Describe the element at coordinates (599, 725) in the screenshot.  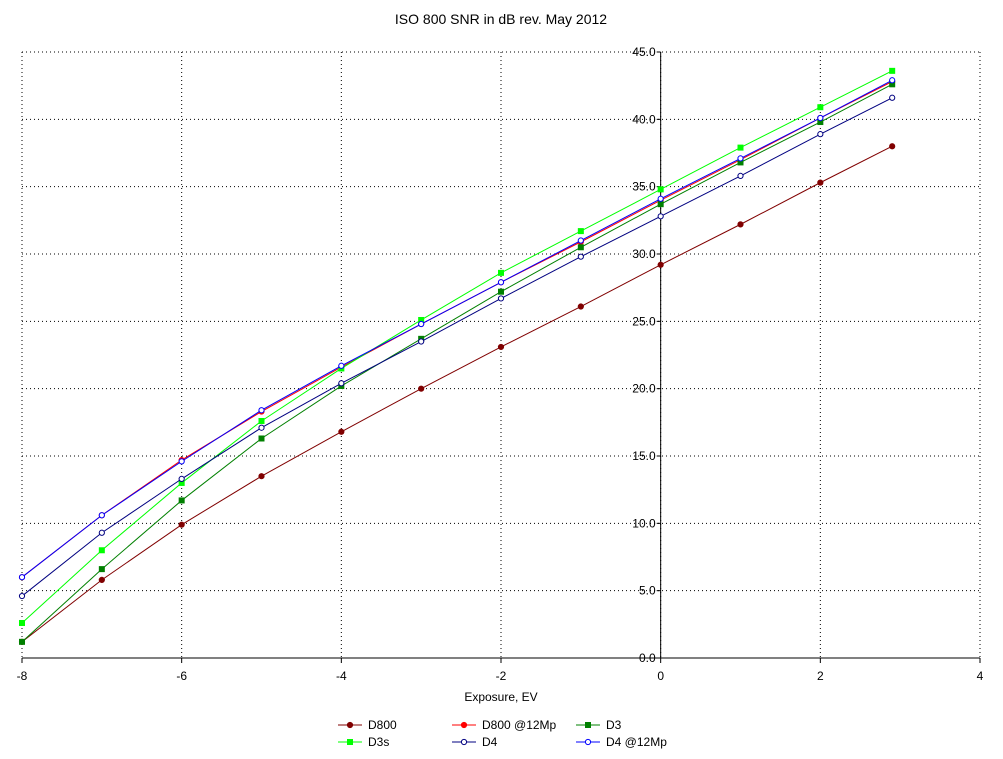
I see `legend-item: D3` at that location.